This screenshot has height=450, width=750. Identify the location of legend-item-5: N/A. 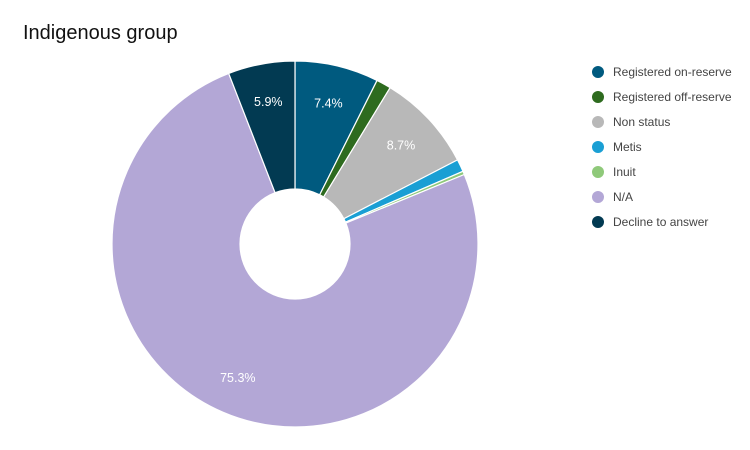
(662, 196).